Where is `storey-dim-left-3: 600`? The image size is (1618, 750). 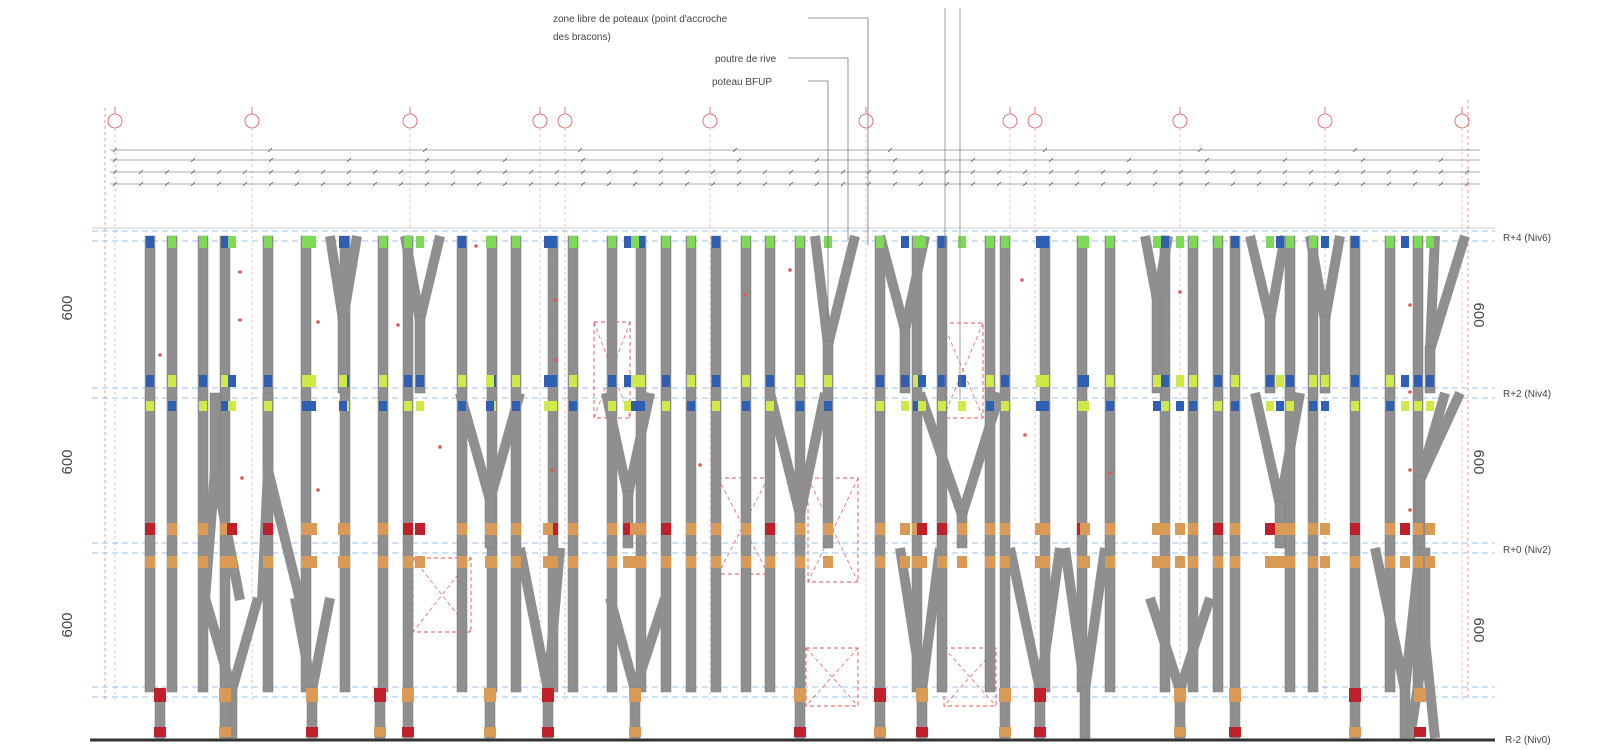
storey-dim-left-3: 600 is located at coordinates (67, 624).